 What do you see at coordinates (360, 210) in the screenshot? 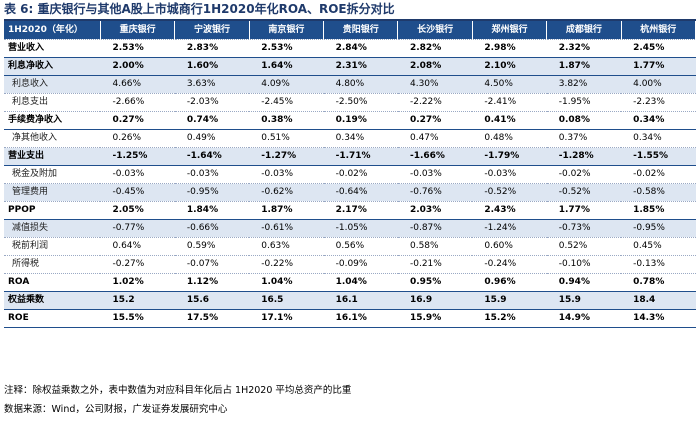
I see `value-cell: 2.17%` at bounding box center [360, 210].